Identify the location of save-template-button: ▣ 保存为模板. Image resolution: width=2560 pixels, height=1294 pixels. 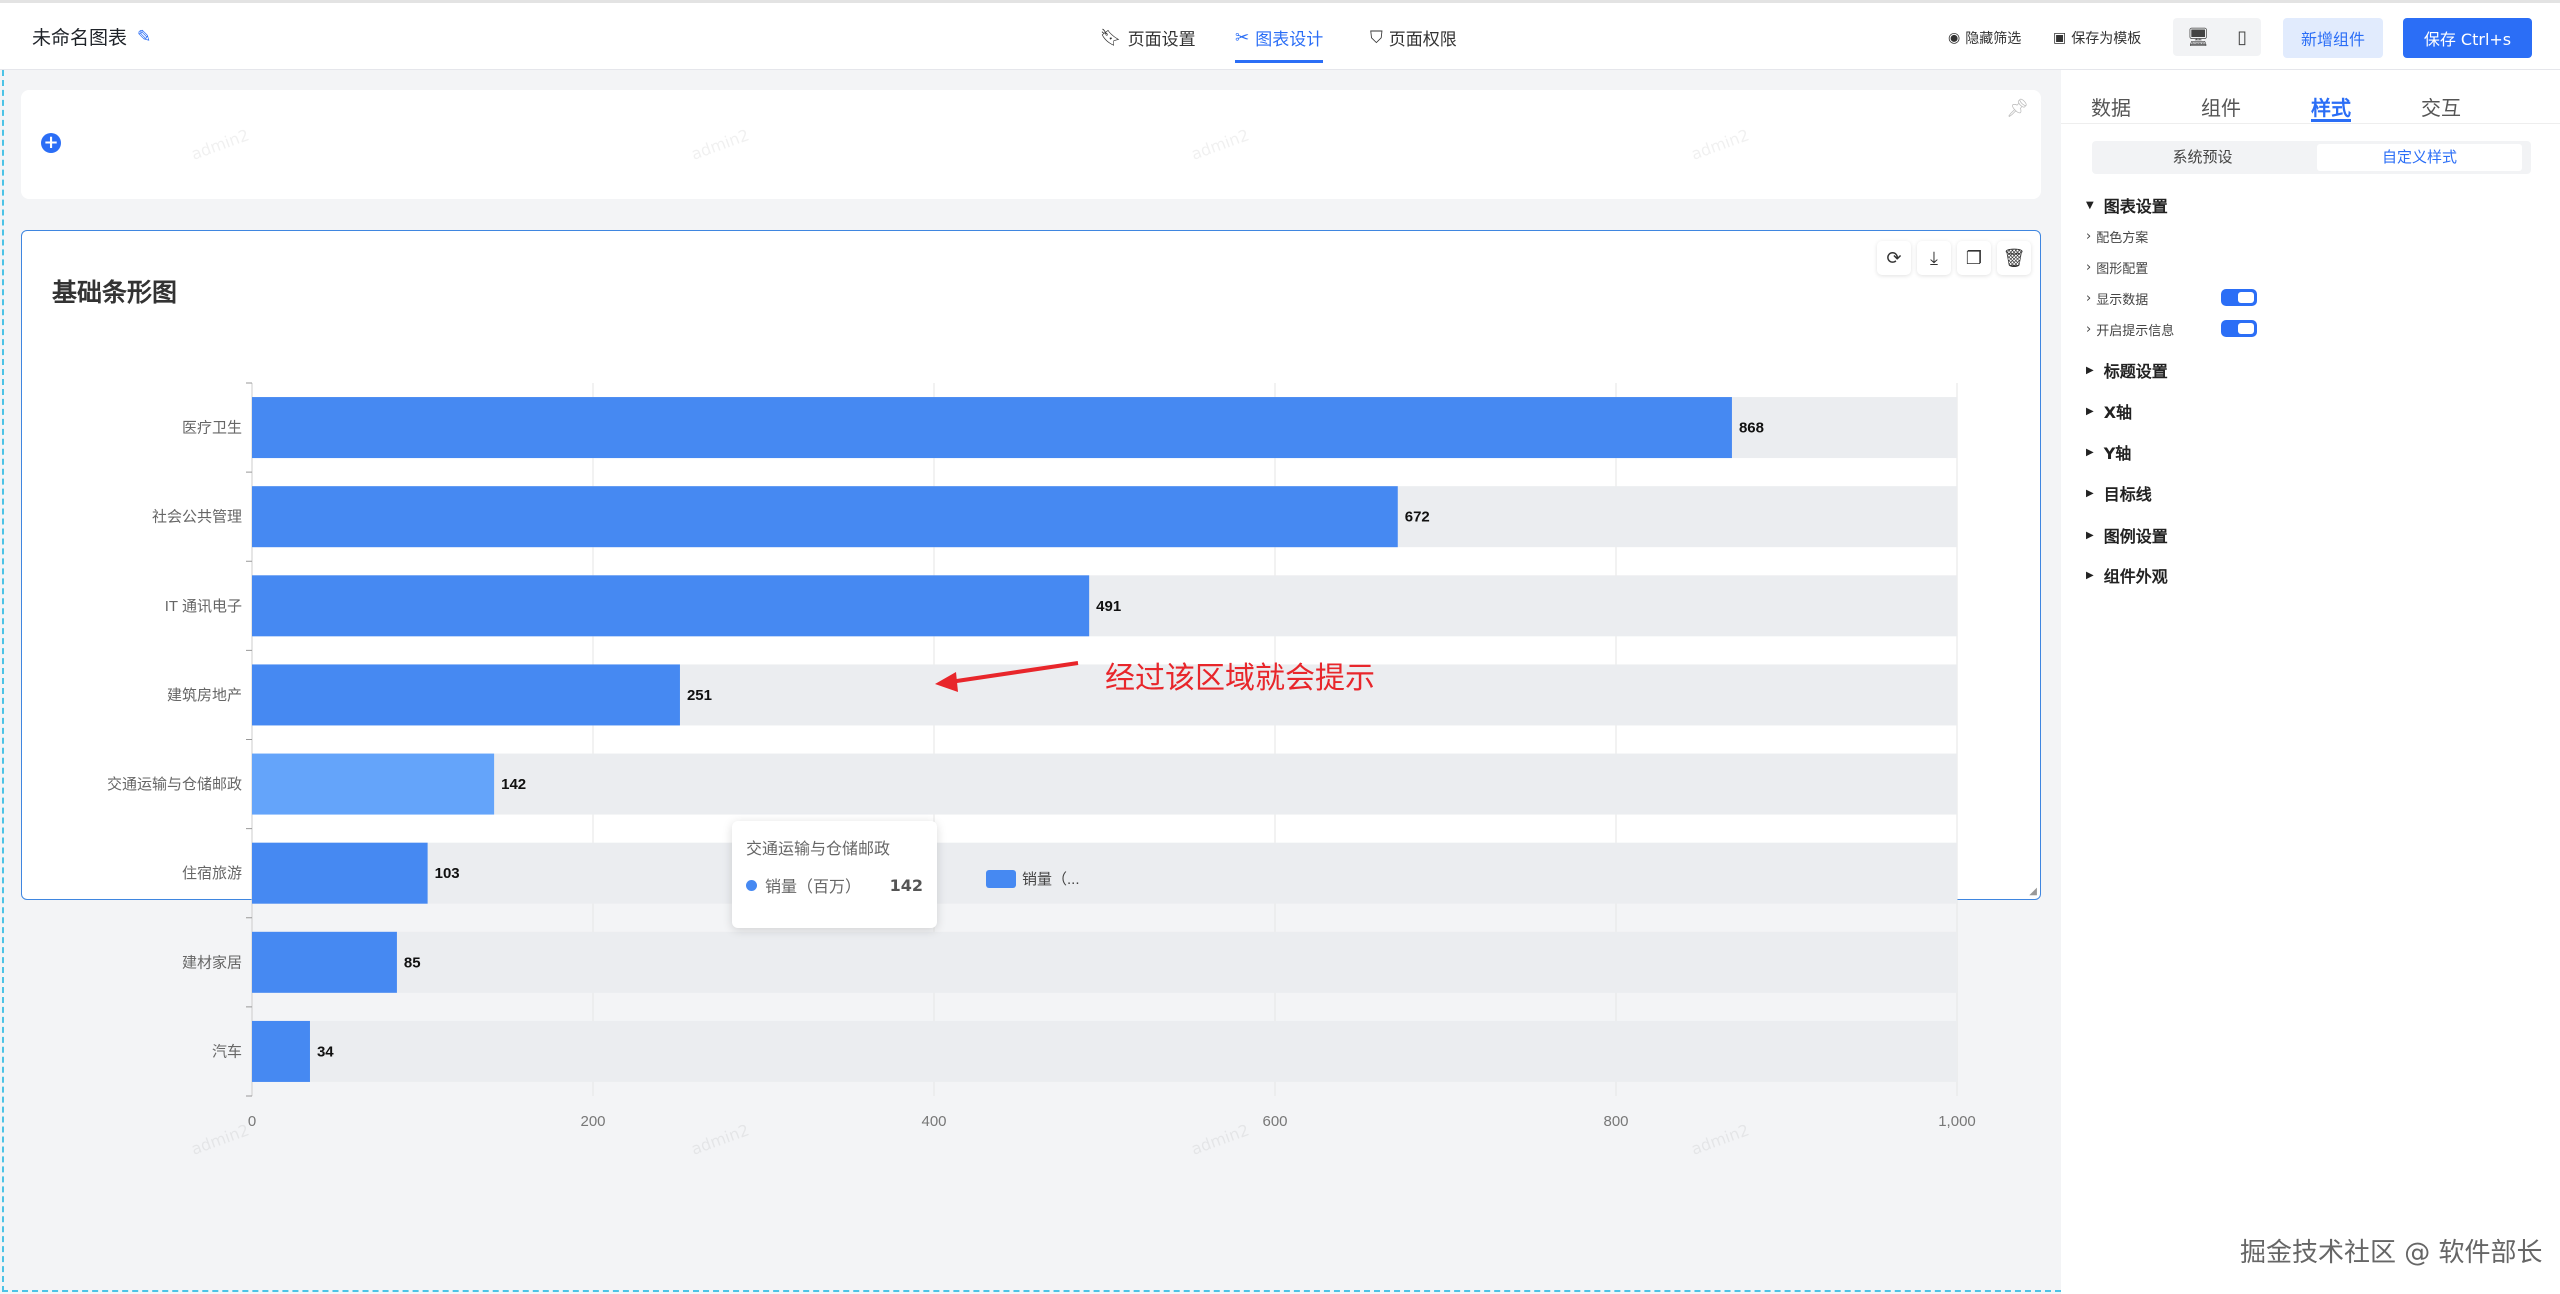
(2097, 38).